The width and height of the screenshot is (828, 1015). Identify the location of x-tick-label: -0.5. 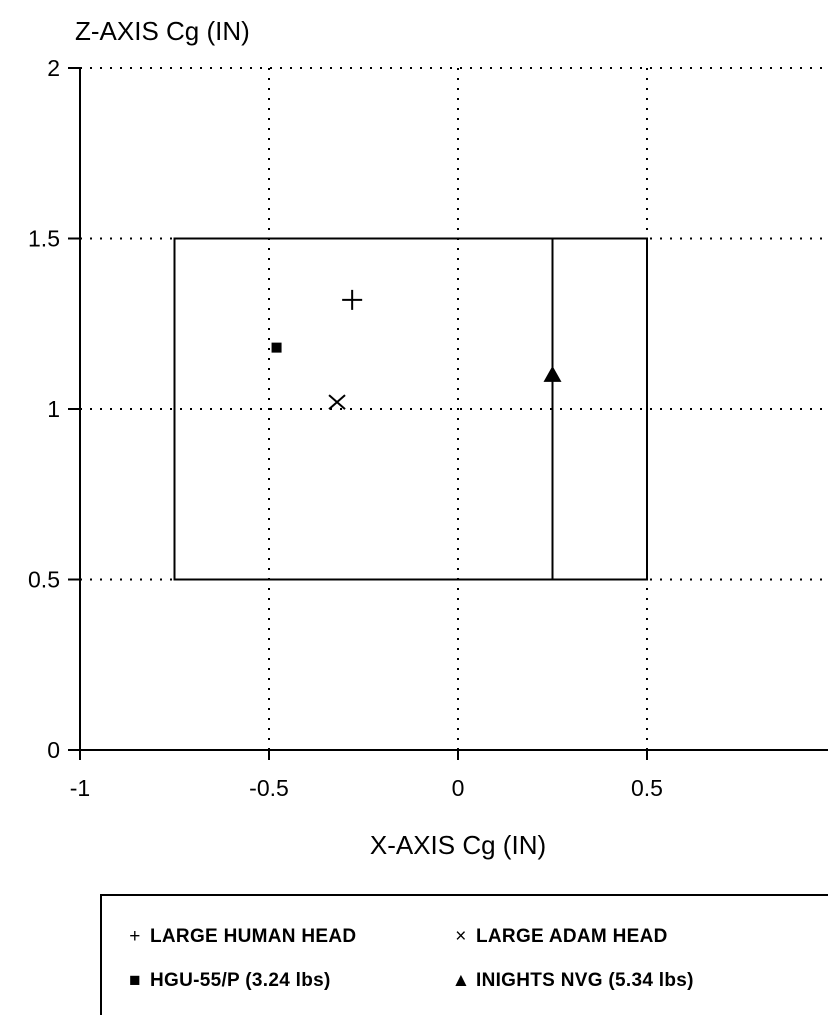
(269, 788).